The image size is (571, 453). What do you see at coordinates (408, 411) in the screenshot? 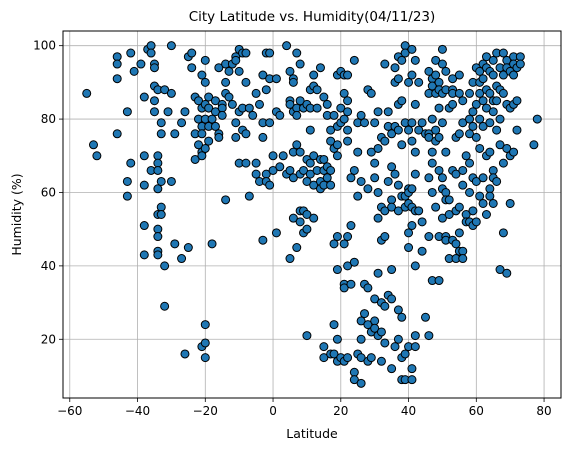
I see `x-tick-label: 40` at bounding box center [408, 411].